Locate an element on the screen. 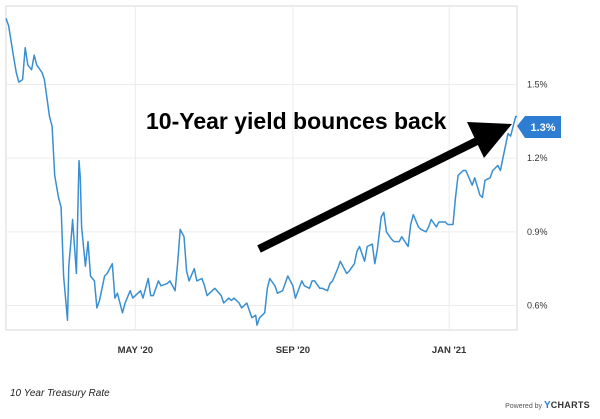 This screenshot has width=600, height=419. ycharts-attribution: Powered by YCHARTS is located at coordinates (547, 405).